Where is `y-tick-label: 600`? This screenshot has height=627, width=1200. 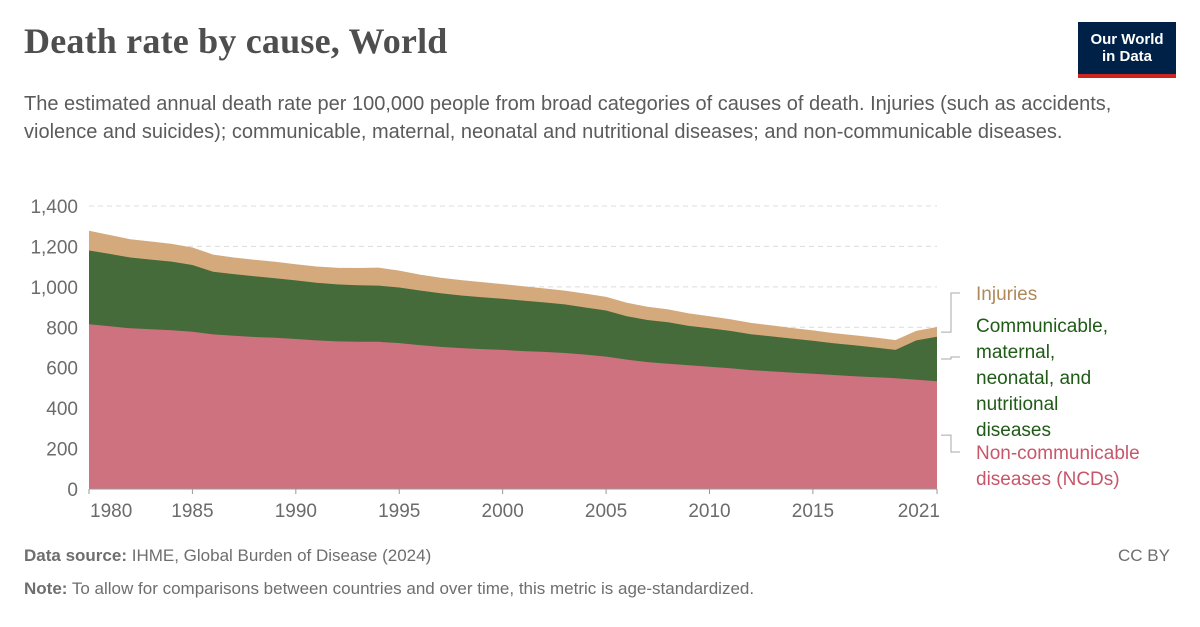 y-tick-label: 600 is located at coordinates (62, 369).